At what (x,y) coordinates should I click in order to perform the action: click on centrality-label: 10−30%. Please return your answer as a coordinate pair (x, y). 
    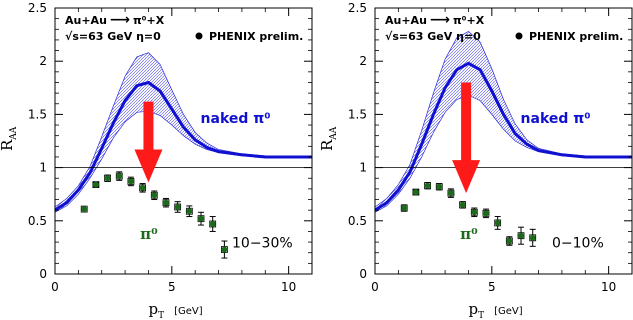
    Looking at the image, I should click on (262, 243).